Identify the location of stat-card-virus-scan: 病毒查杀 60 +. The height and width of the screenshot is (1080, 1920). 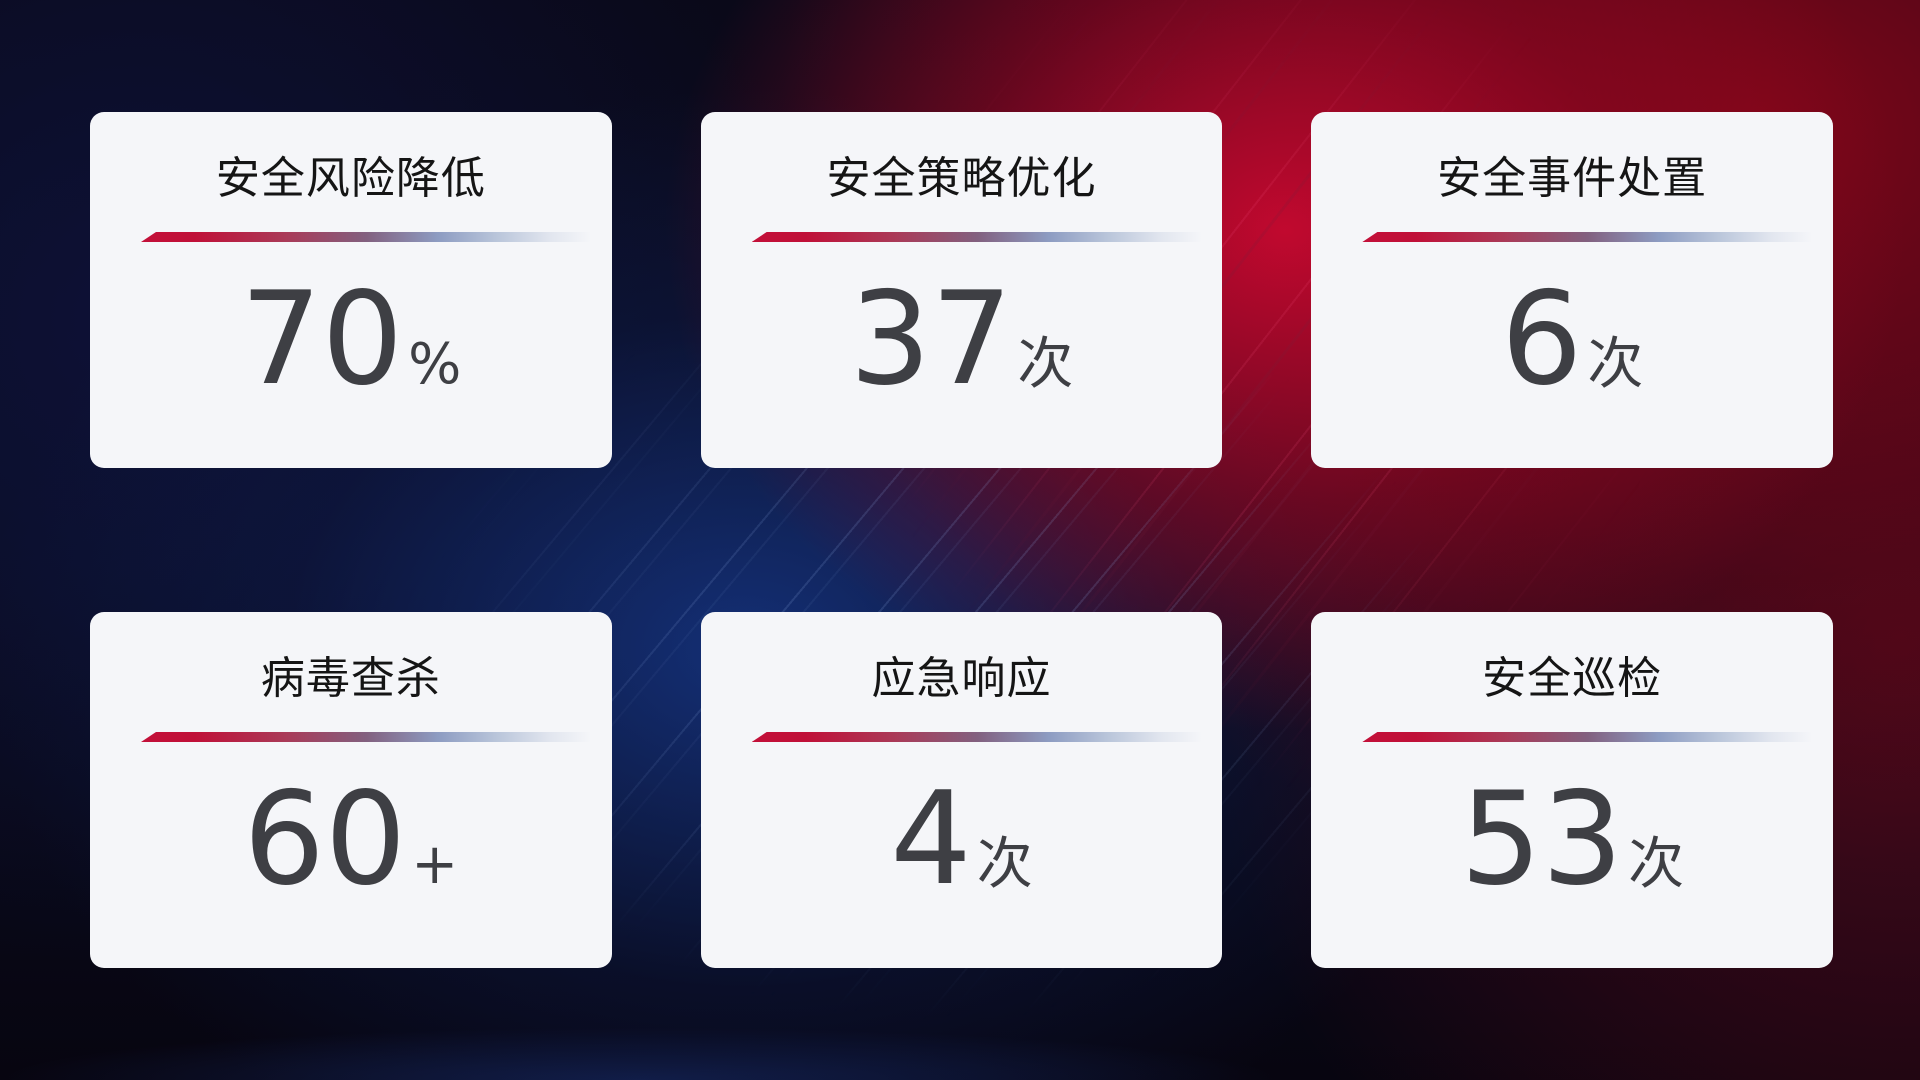
(351, 790).